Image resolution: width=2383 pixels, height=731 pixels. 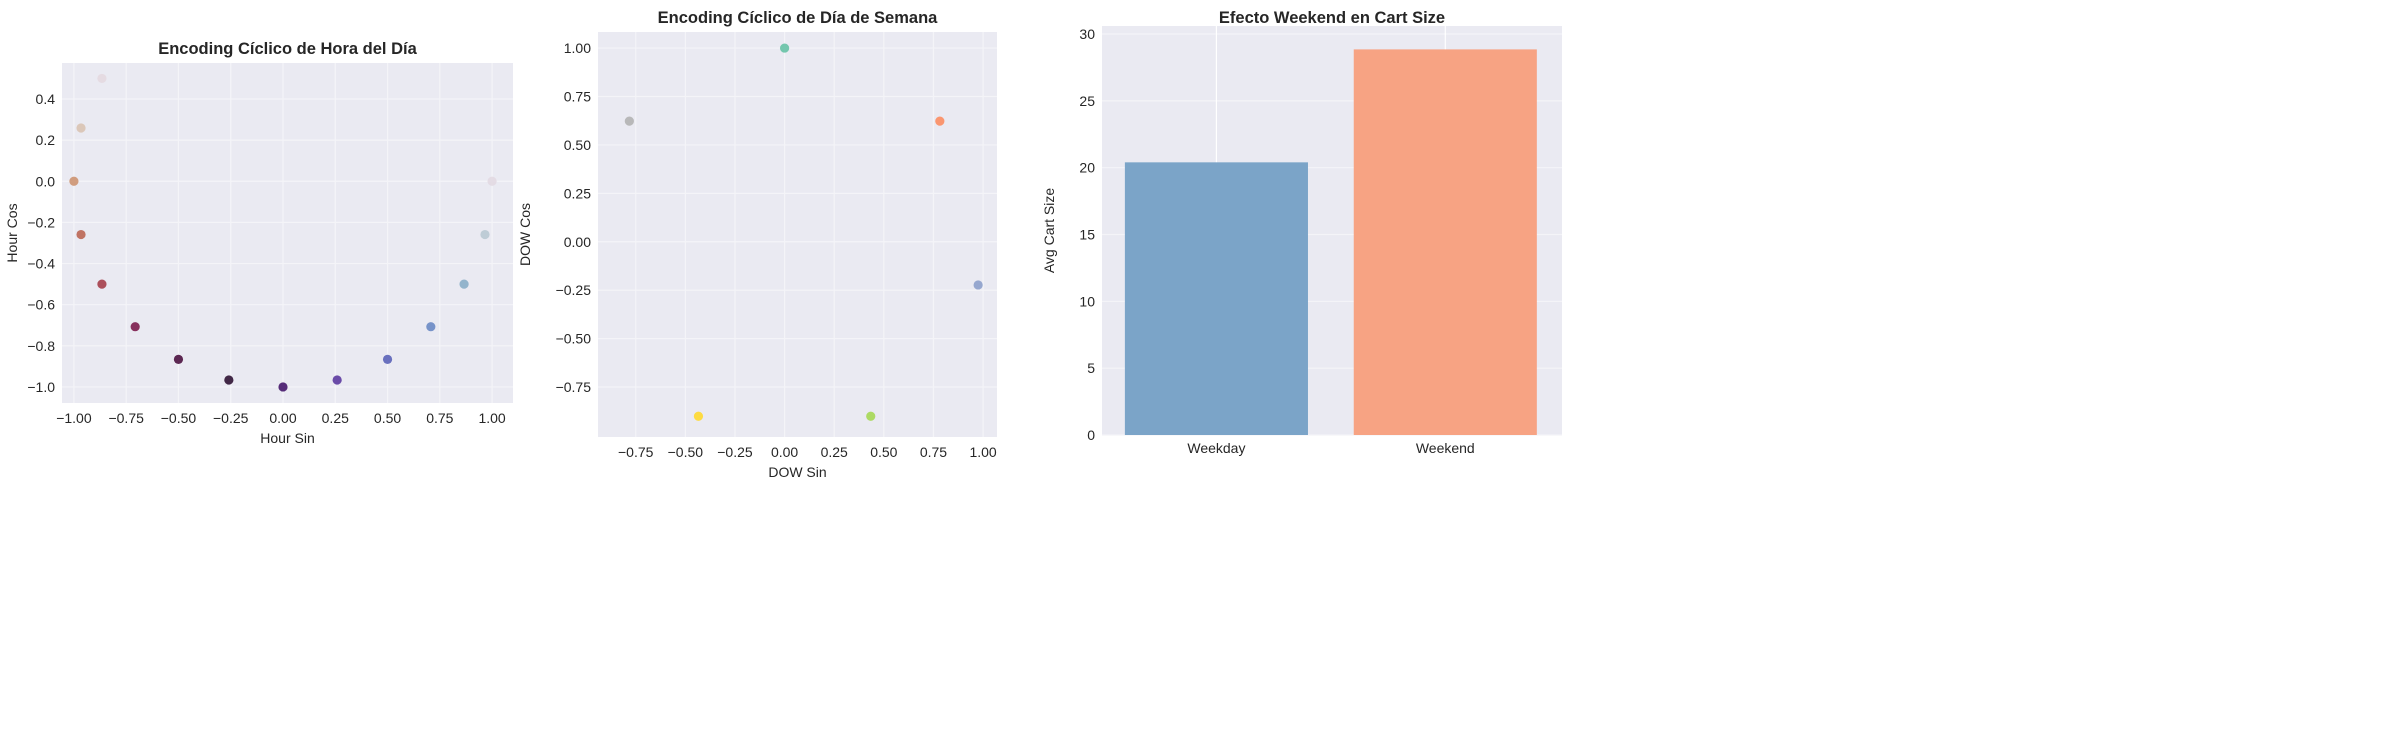 What do you see at coordinates (1091, 368) in the screenshot?
I see `y-tick-label: 5` at bounding box center [1091, 368].